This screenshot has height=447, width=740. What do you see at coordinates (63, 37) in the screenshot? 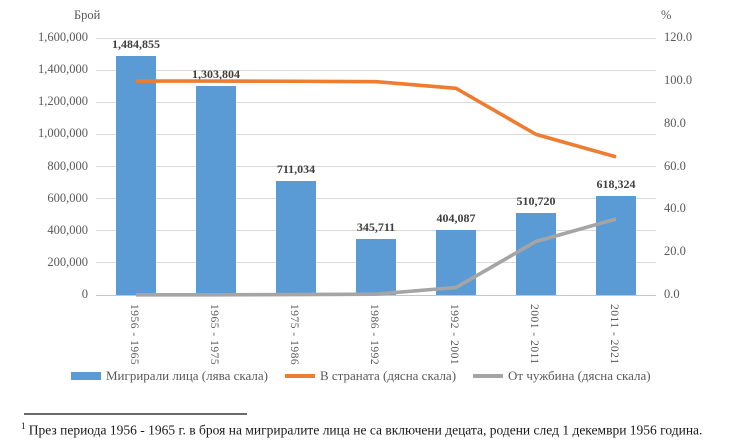
I see `y-axis-left-tick-label: 1,600,000` at bounding box center [63, 37].